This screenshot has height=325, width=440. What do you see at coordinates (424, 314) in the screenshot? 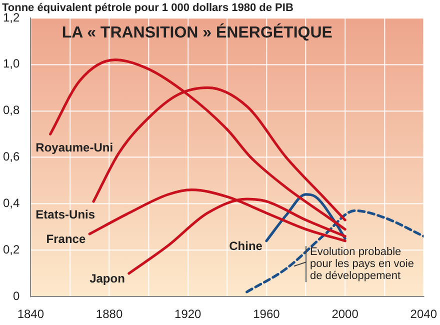
I see `x-tick-label: 2040` at bounding box center [424, 314].